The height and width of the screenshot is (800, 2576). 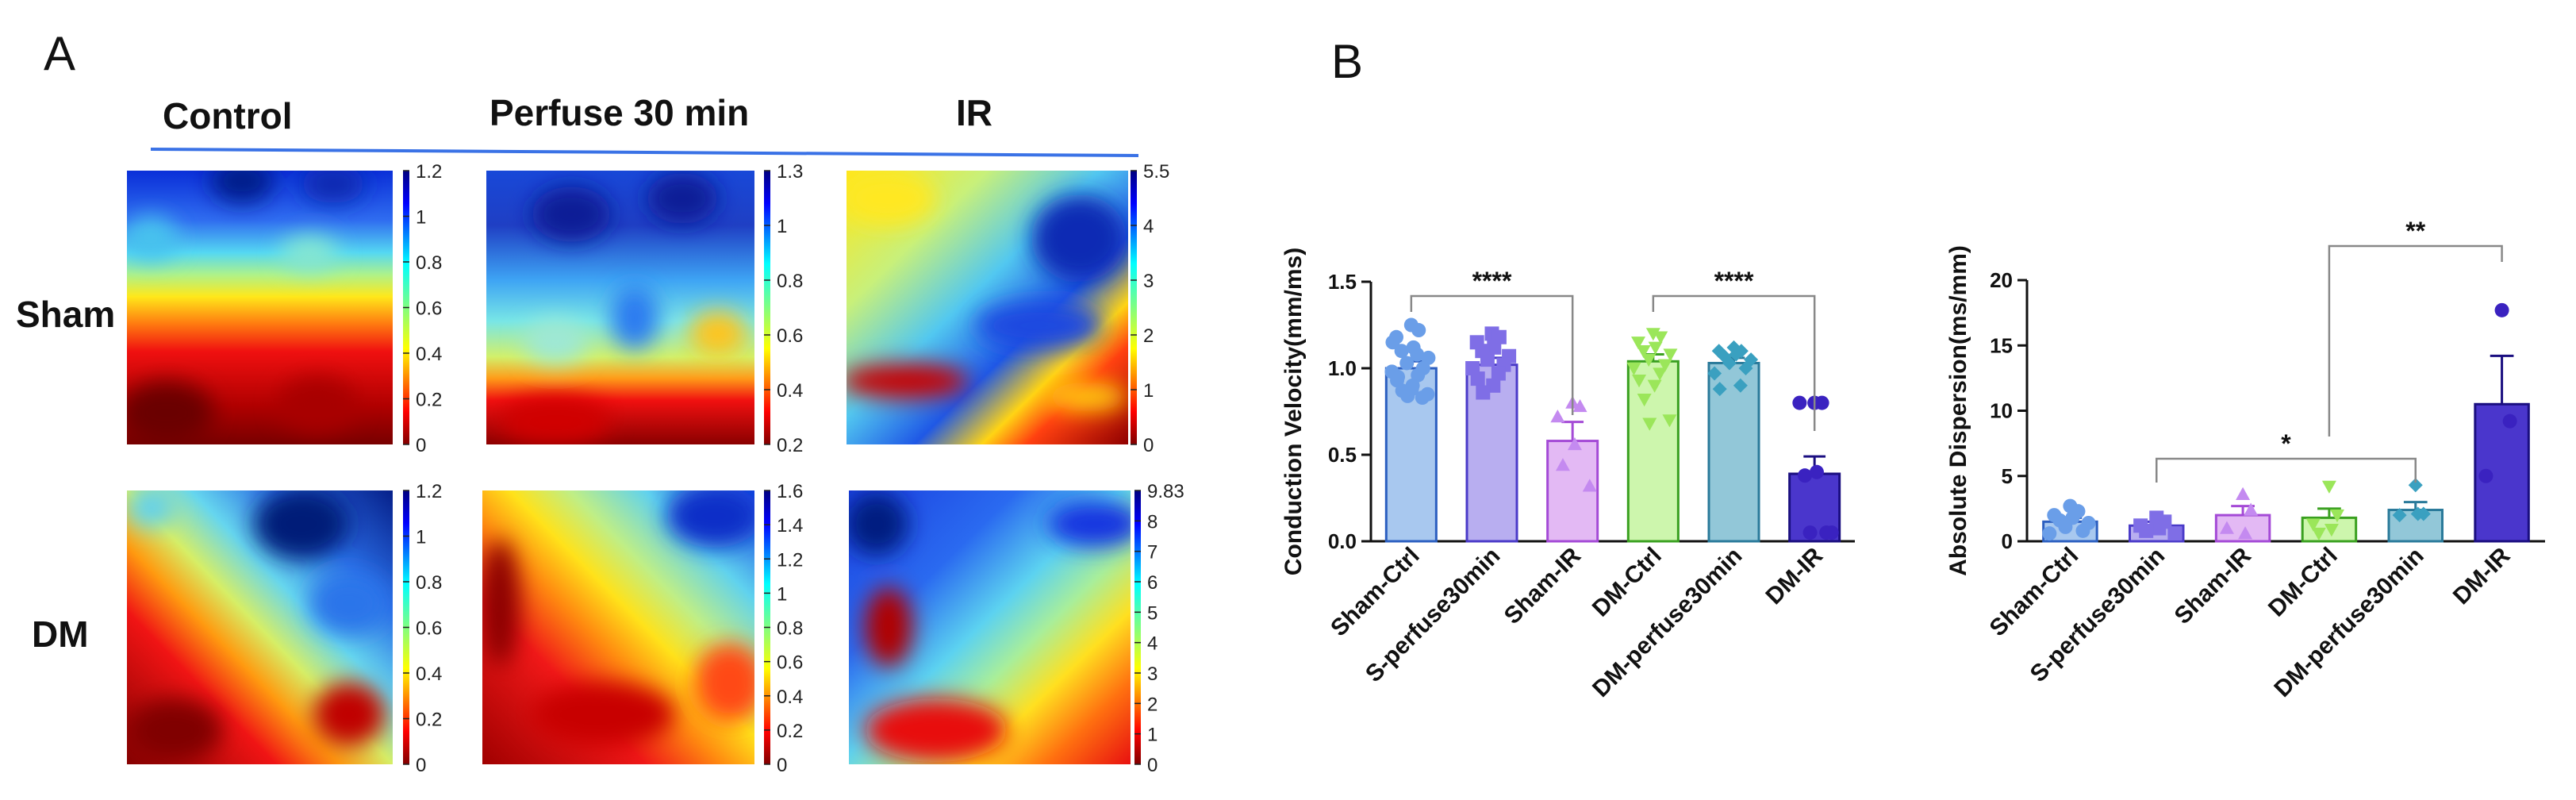 What do you see at coordinates (60, 634) in the screenshot?
I see `row-label-dm: DM` at bounding box center [60, 634].